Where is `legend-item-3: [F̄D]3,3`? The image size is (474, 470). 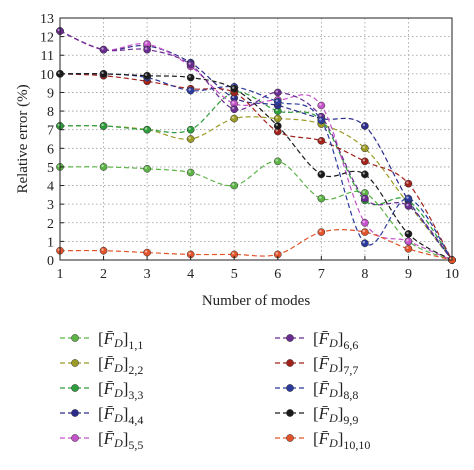
legend-item-3: [F̄D]3,3 is located at coordinates (101, 390).